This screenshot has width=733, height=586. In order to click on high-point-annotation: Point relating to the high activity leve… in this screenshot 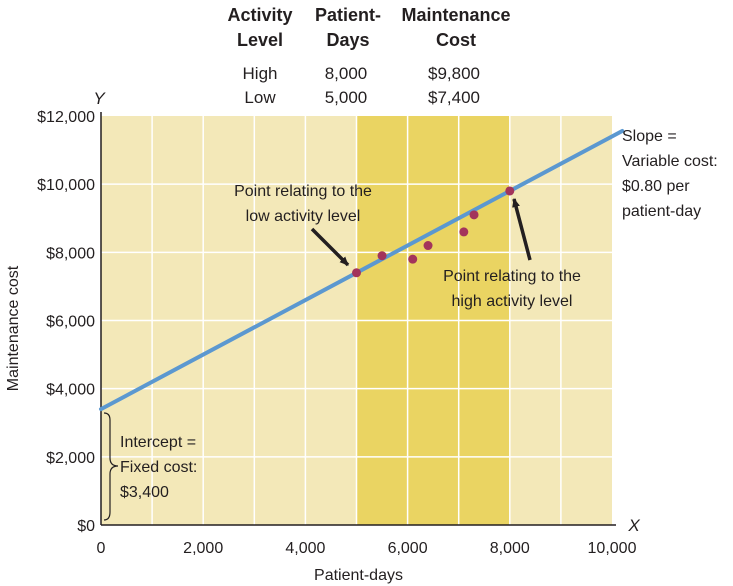, I will do `click(512, 254)`.